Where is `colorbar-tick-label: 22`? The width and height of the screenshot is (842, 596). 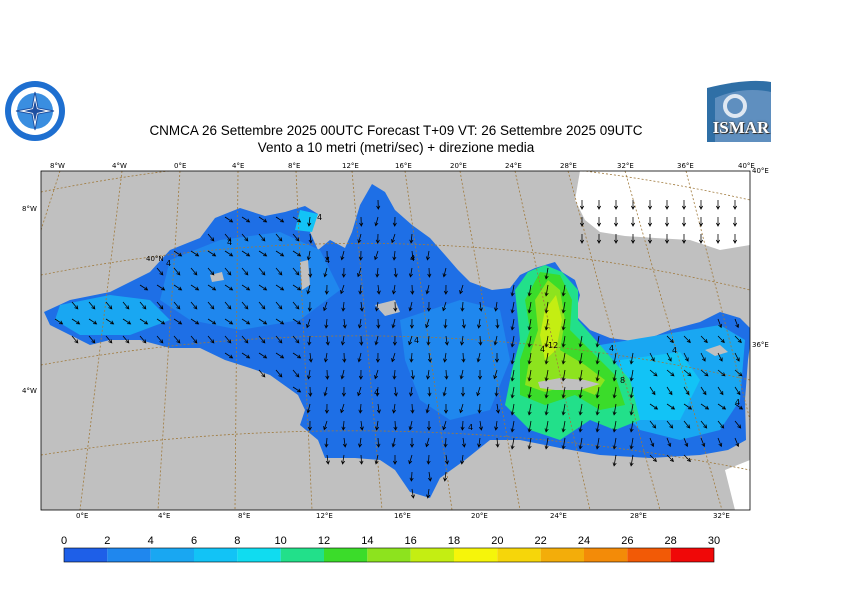 colorbar-tick-label: 22 is located at coordinates (541, 541).